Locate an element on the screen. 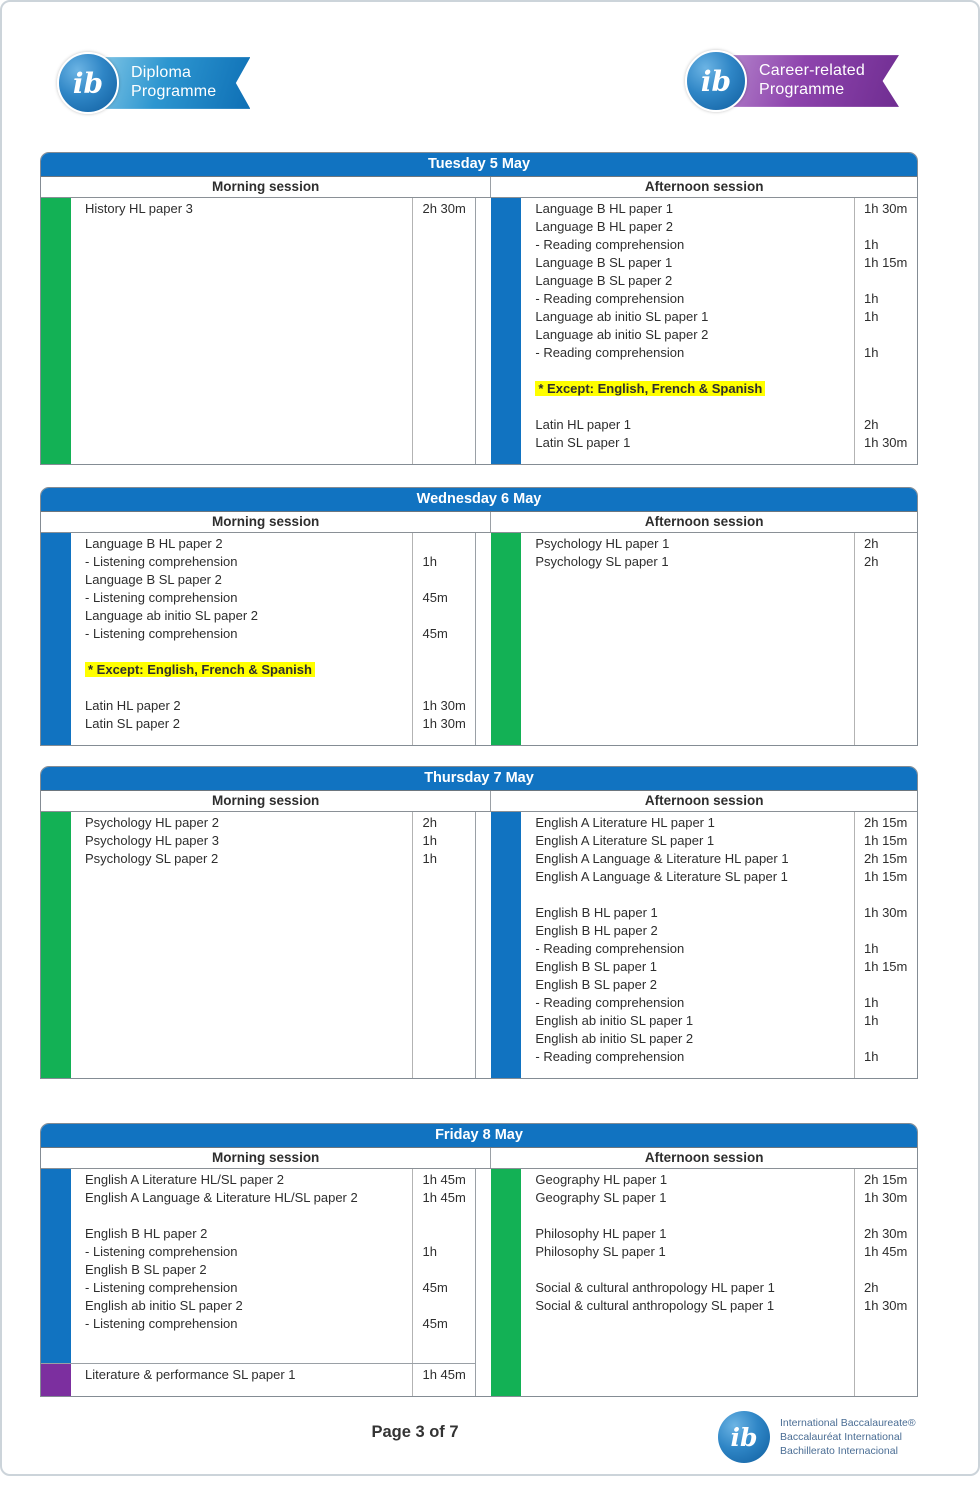  exam-name: English B SL paper 2 is located at coordinates (146, 1269).